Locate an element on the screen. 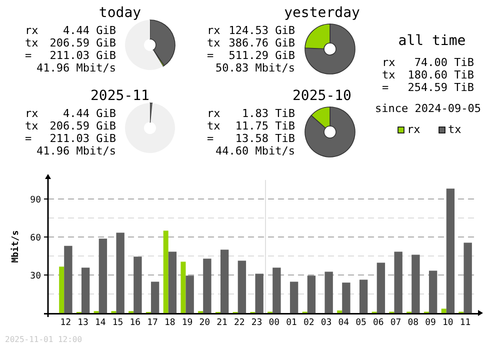 Image resolution: width=500 pixels, height=348 pixels. text: = 254.59 TiB is located at coordinates (428, 87).